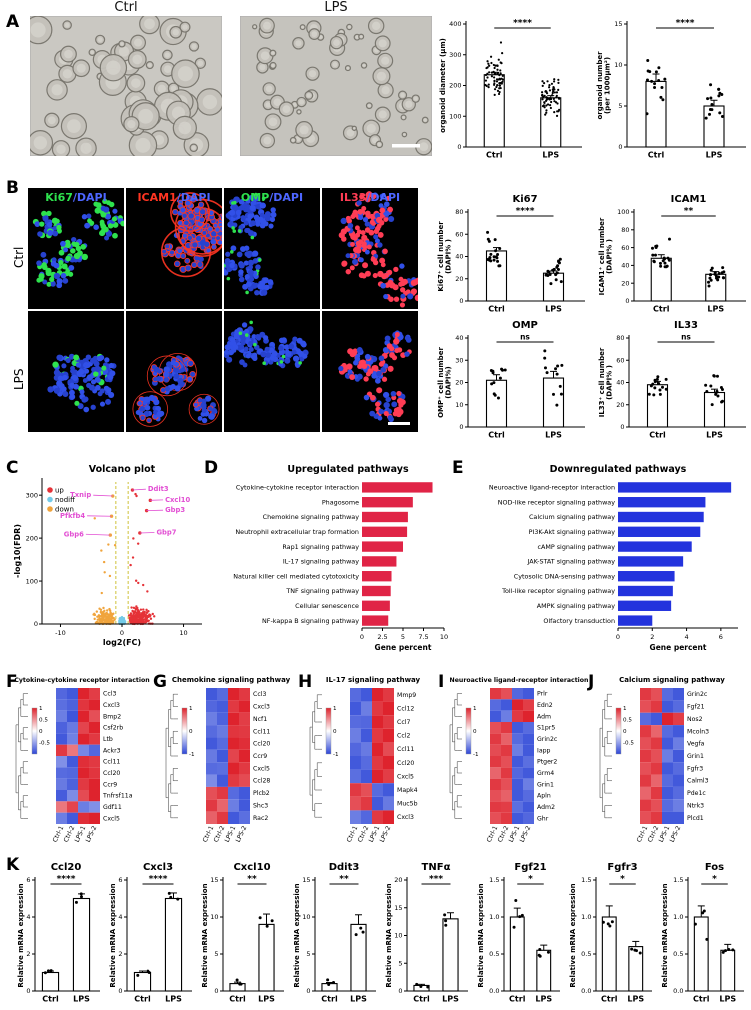  I want to click on svg-text: 2, so click(28, 954).